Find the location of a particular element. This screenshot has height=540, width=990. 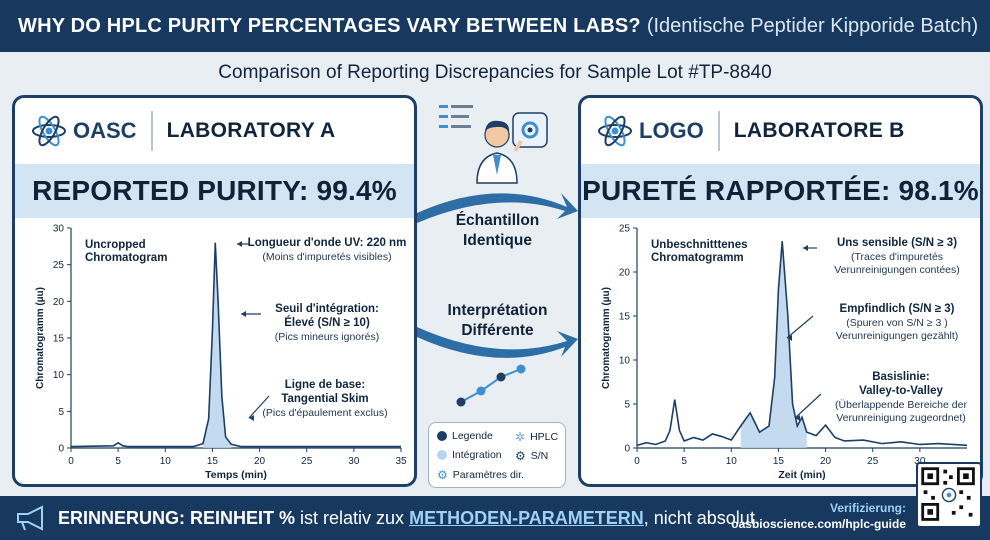

chart-label: Uncropped is located at coordinates (115, 245).